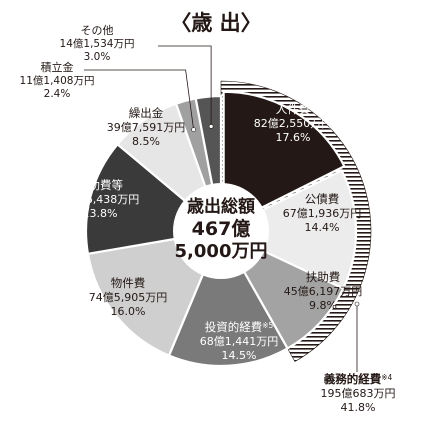  Describe the element at coordinates (128, 311) in the screenshot. I see `slice-5-pct: 16.0%` at that location.